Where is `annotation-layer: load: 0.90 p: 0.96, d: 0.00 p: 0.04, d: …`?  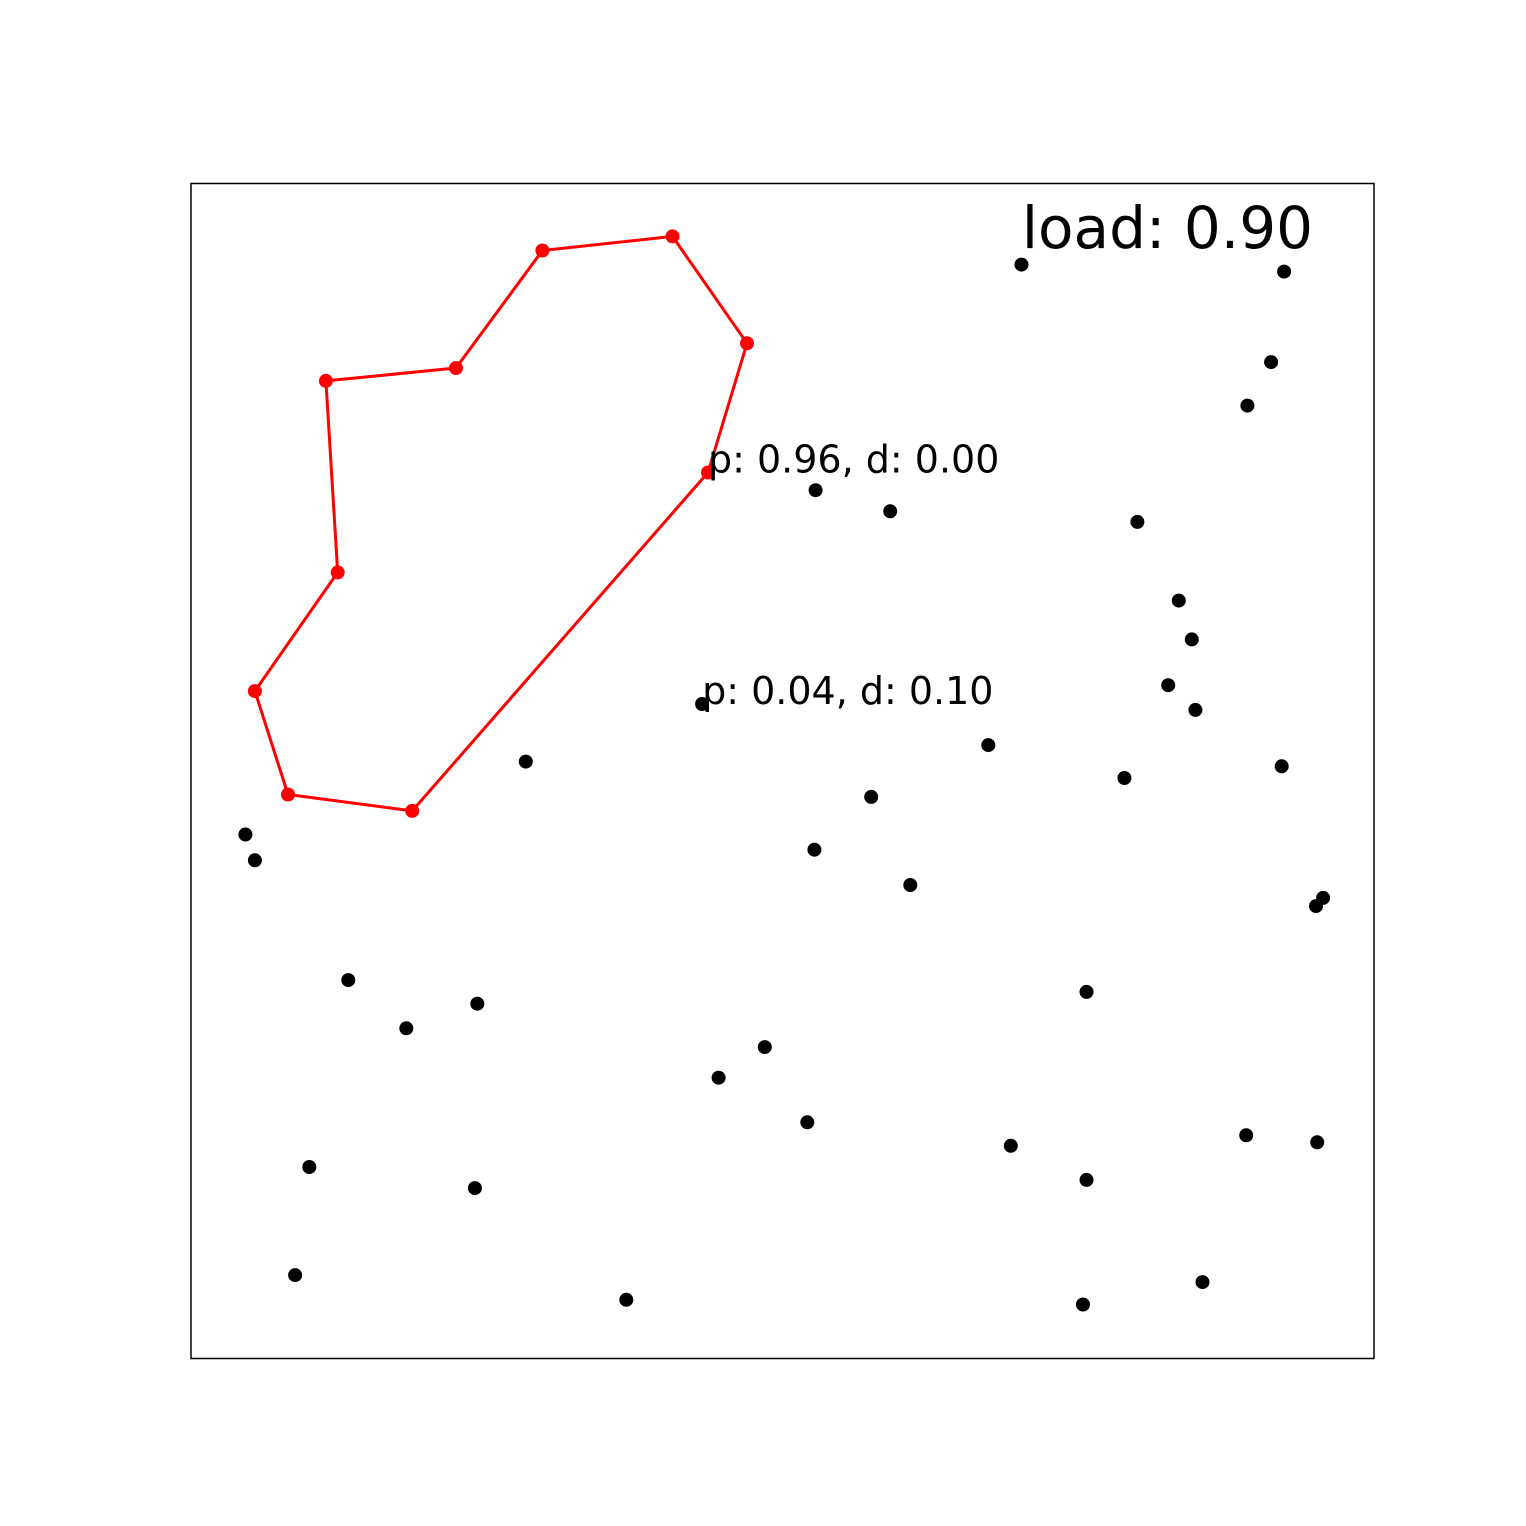 annotation-layer: load: 0.90 p: 0.96, d: 0.00 p: 0.04, d: … is located at coordinates (1007, 453).